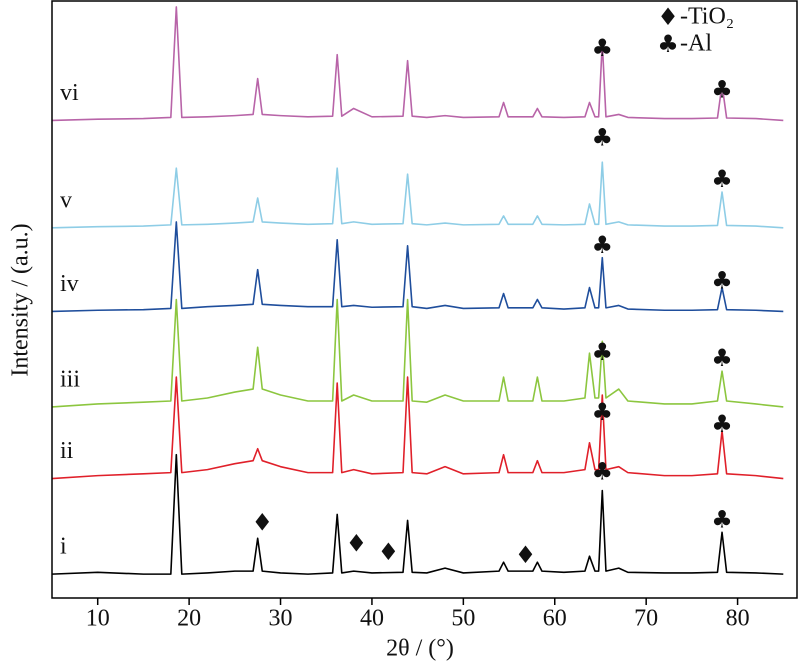 This screenshot has height=672, width=800. I want to click on series-label: i, so click(63, 547).